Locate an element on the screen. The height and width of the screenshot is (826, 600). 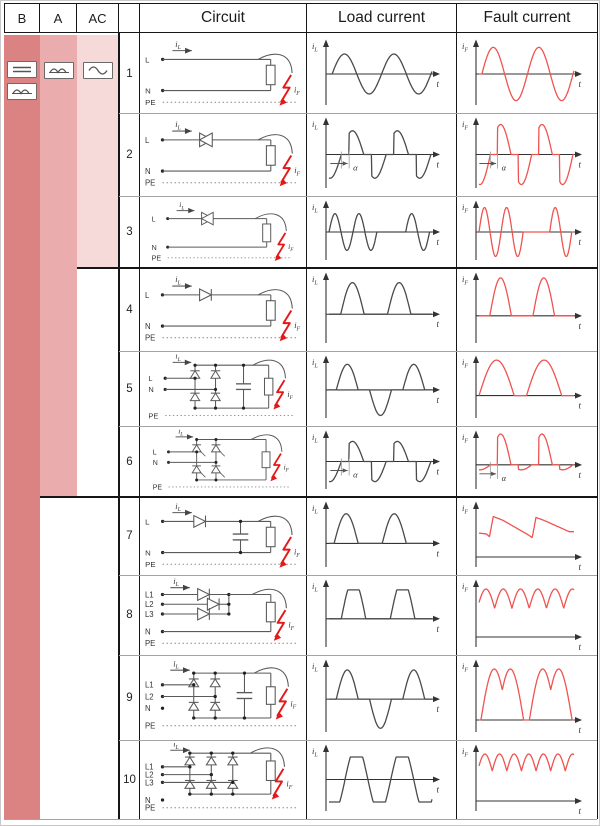
table-row: 2 L N PE iL iF iL t α iF t α is located at coordinates (358, 154).